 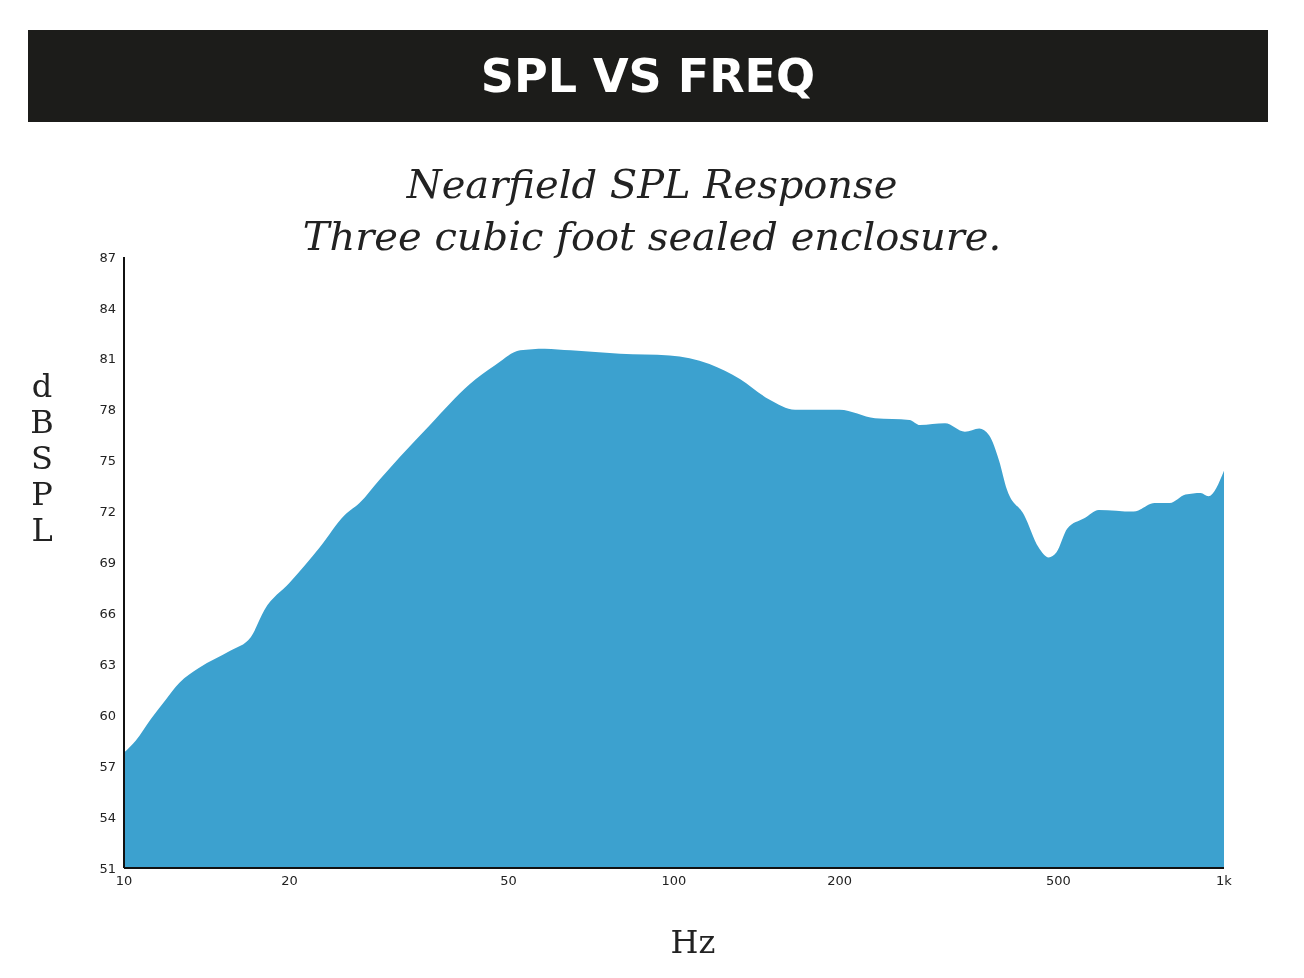 I want to click on y-tick-label: 84, so click(x=107, y=308).